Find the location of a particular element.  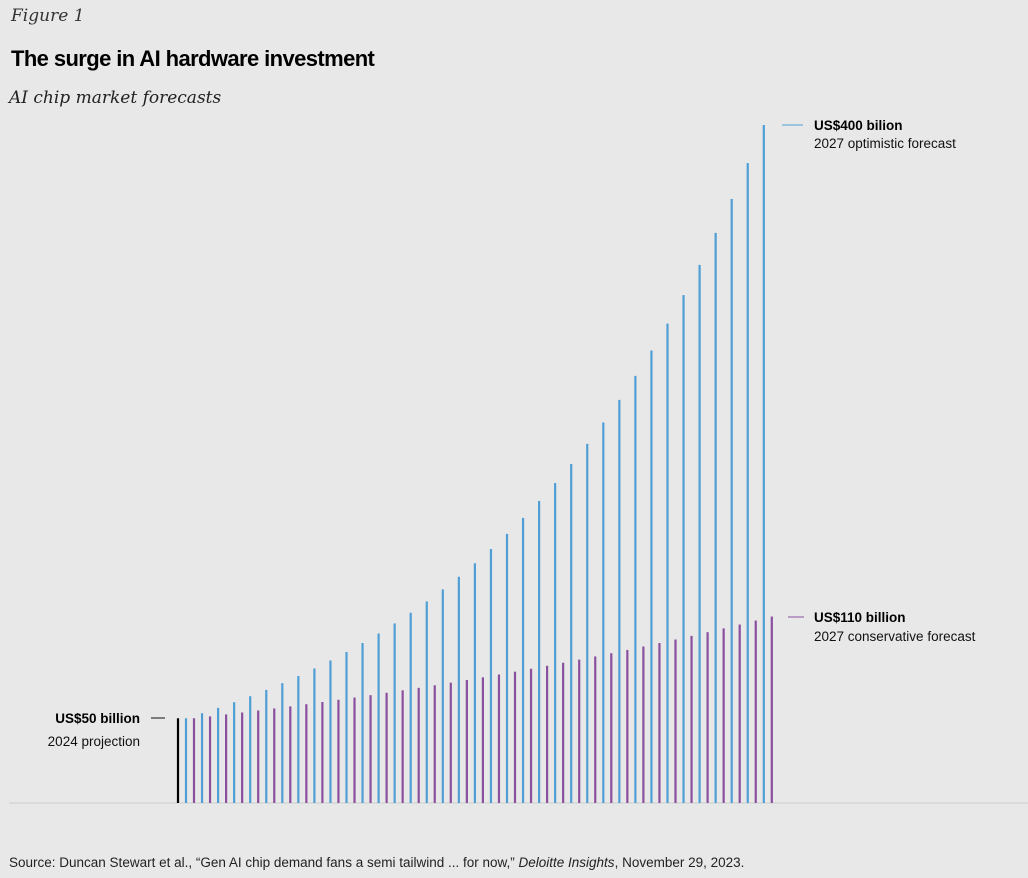

figure-label: Figure 1 is located at coordinates (48, 16).